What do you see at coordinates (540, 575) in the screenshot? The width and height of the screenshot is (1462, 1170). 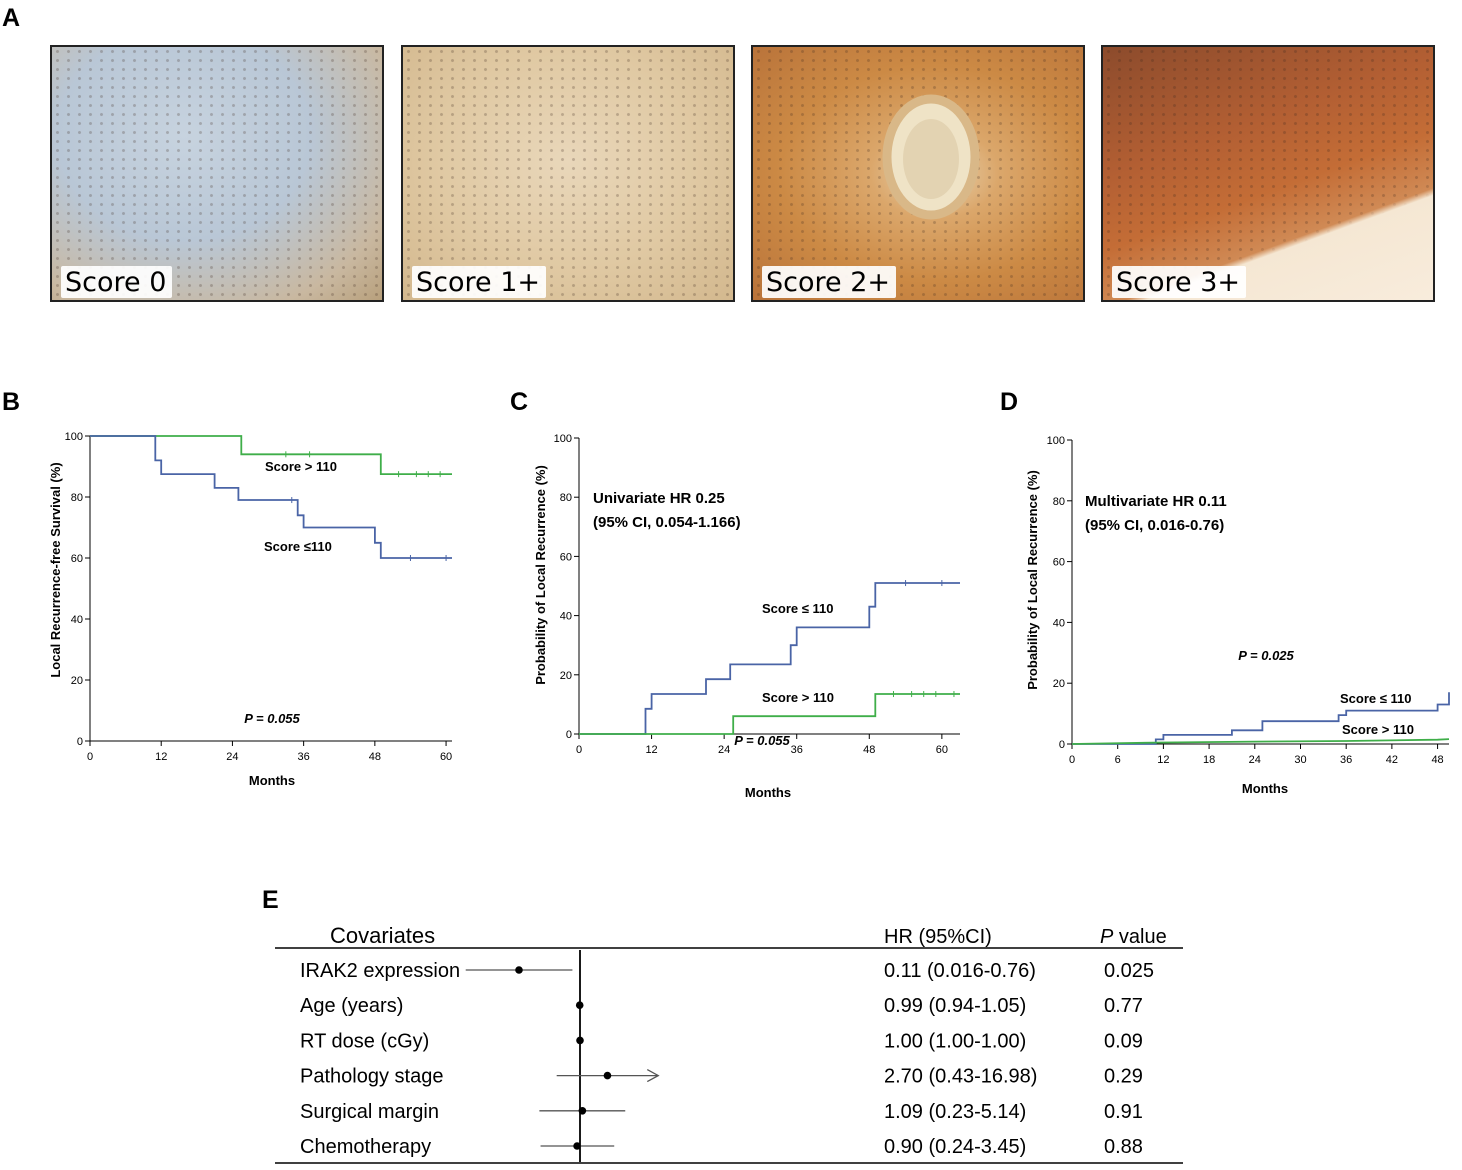 I see `ylabel: Probability of Local Recurrence (%)` at bounding box center [540, 575].